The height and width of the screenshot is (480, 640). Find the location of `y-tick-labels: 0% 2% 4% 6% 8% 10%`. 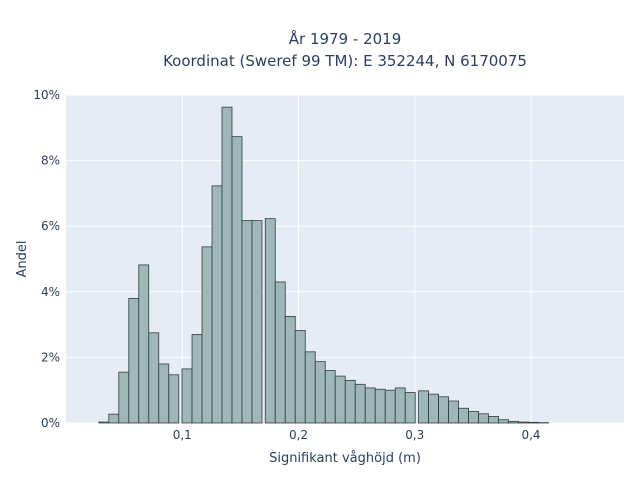

y-tick-labels: 0% 2% 4% 6% 8% 10% is located at coordinates (46, 259).